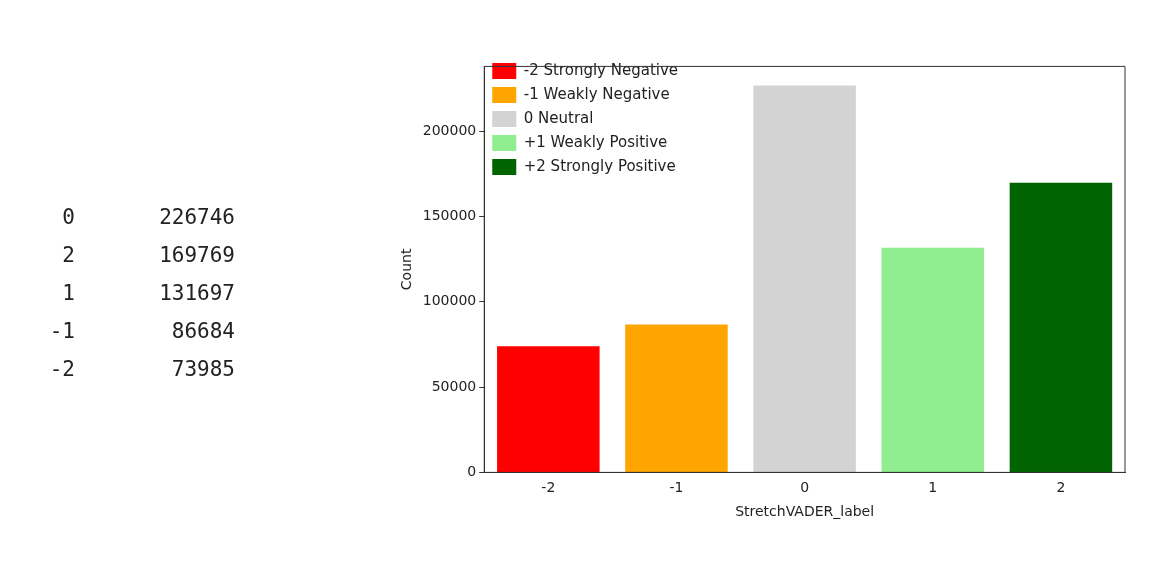 Image resolution: width=1170 pixels, height=563 pixels. Describe the element at coordinates (595, 141) in the screenshot. I see `legend-label: +1 Weakly Positive` at that location.